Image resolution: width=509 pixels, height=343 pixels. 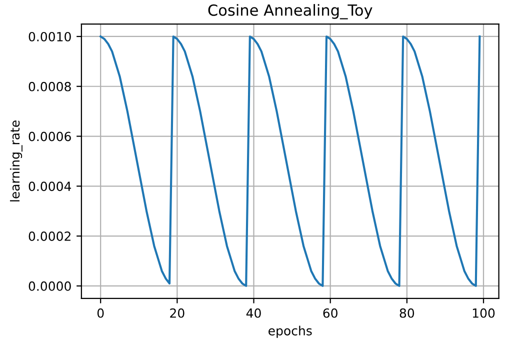 I want to click on y-tick-label: 0.0000, so click(x=49, y=286).